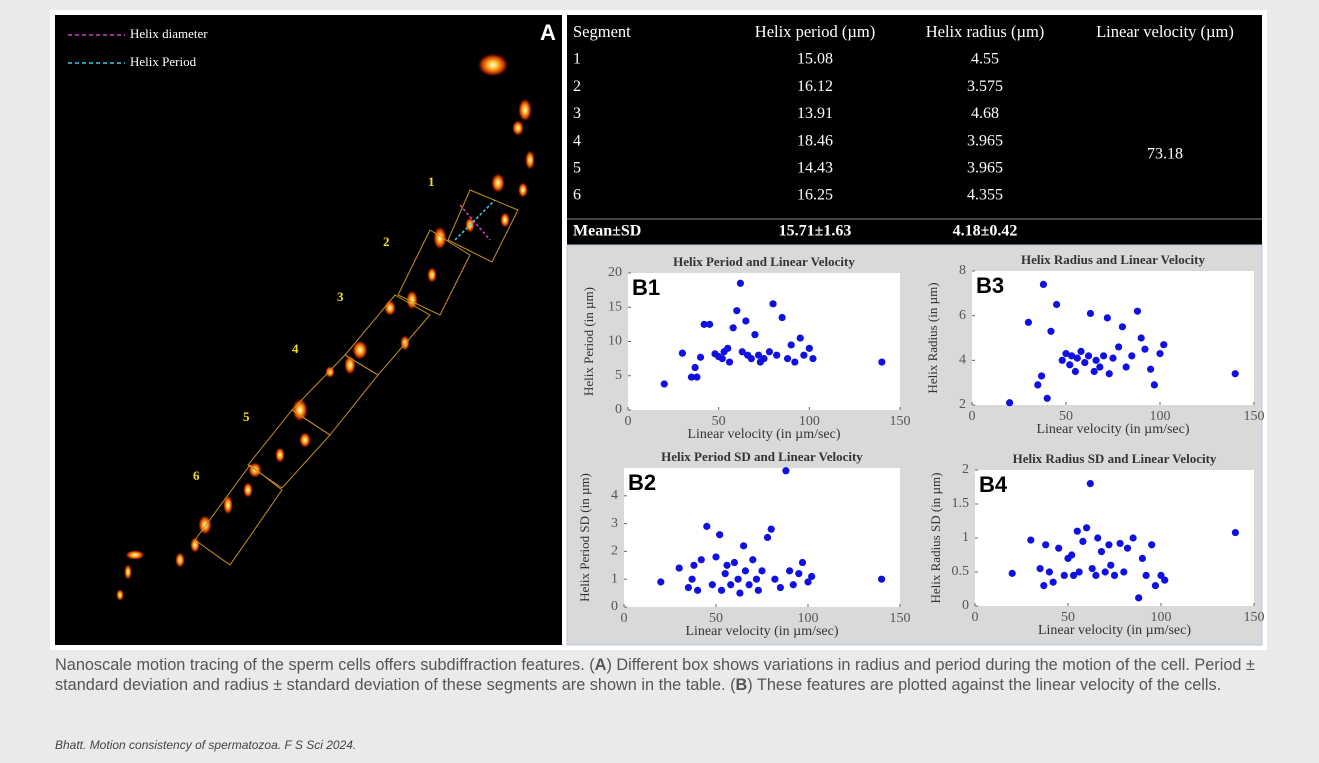  Describe the element at coordinates (815, 231) in the screenshot. I see `table-footer: 15.71±1.63` at that location.